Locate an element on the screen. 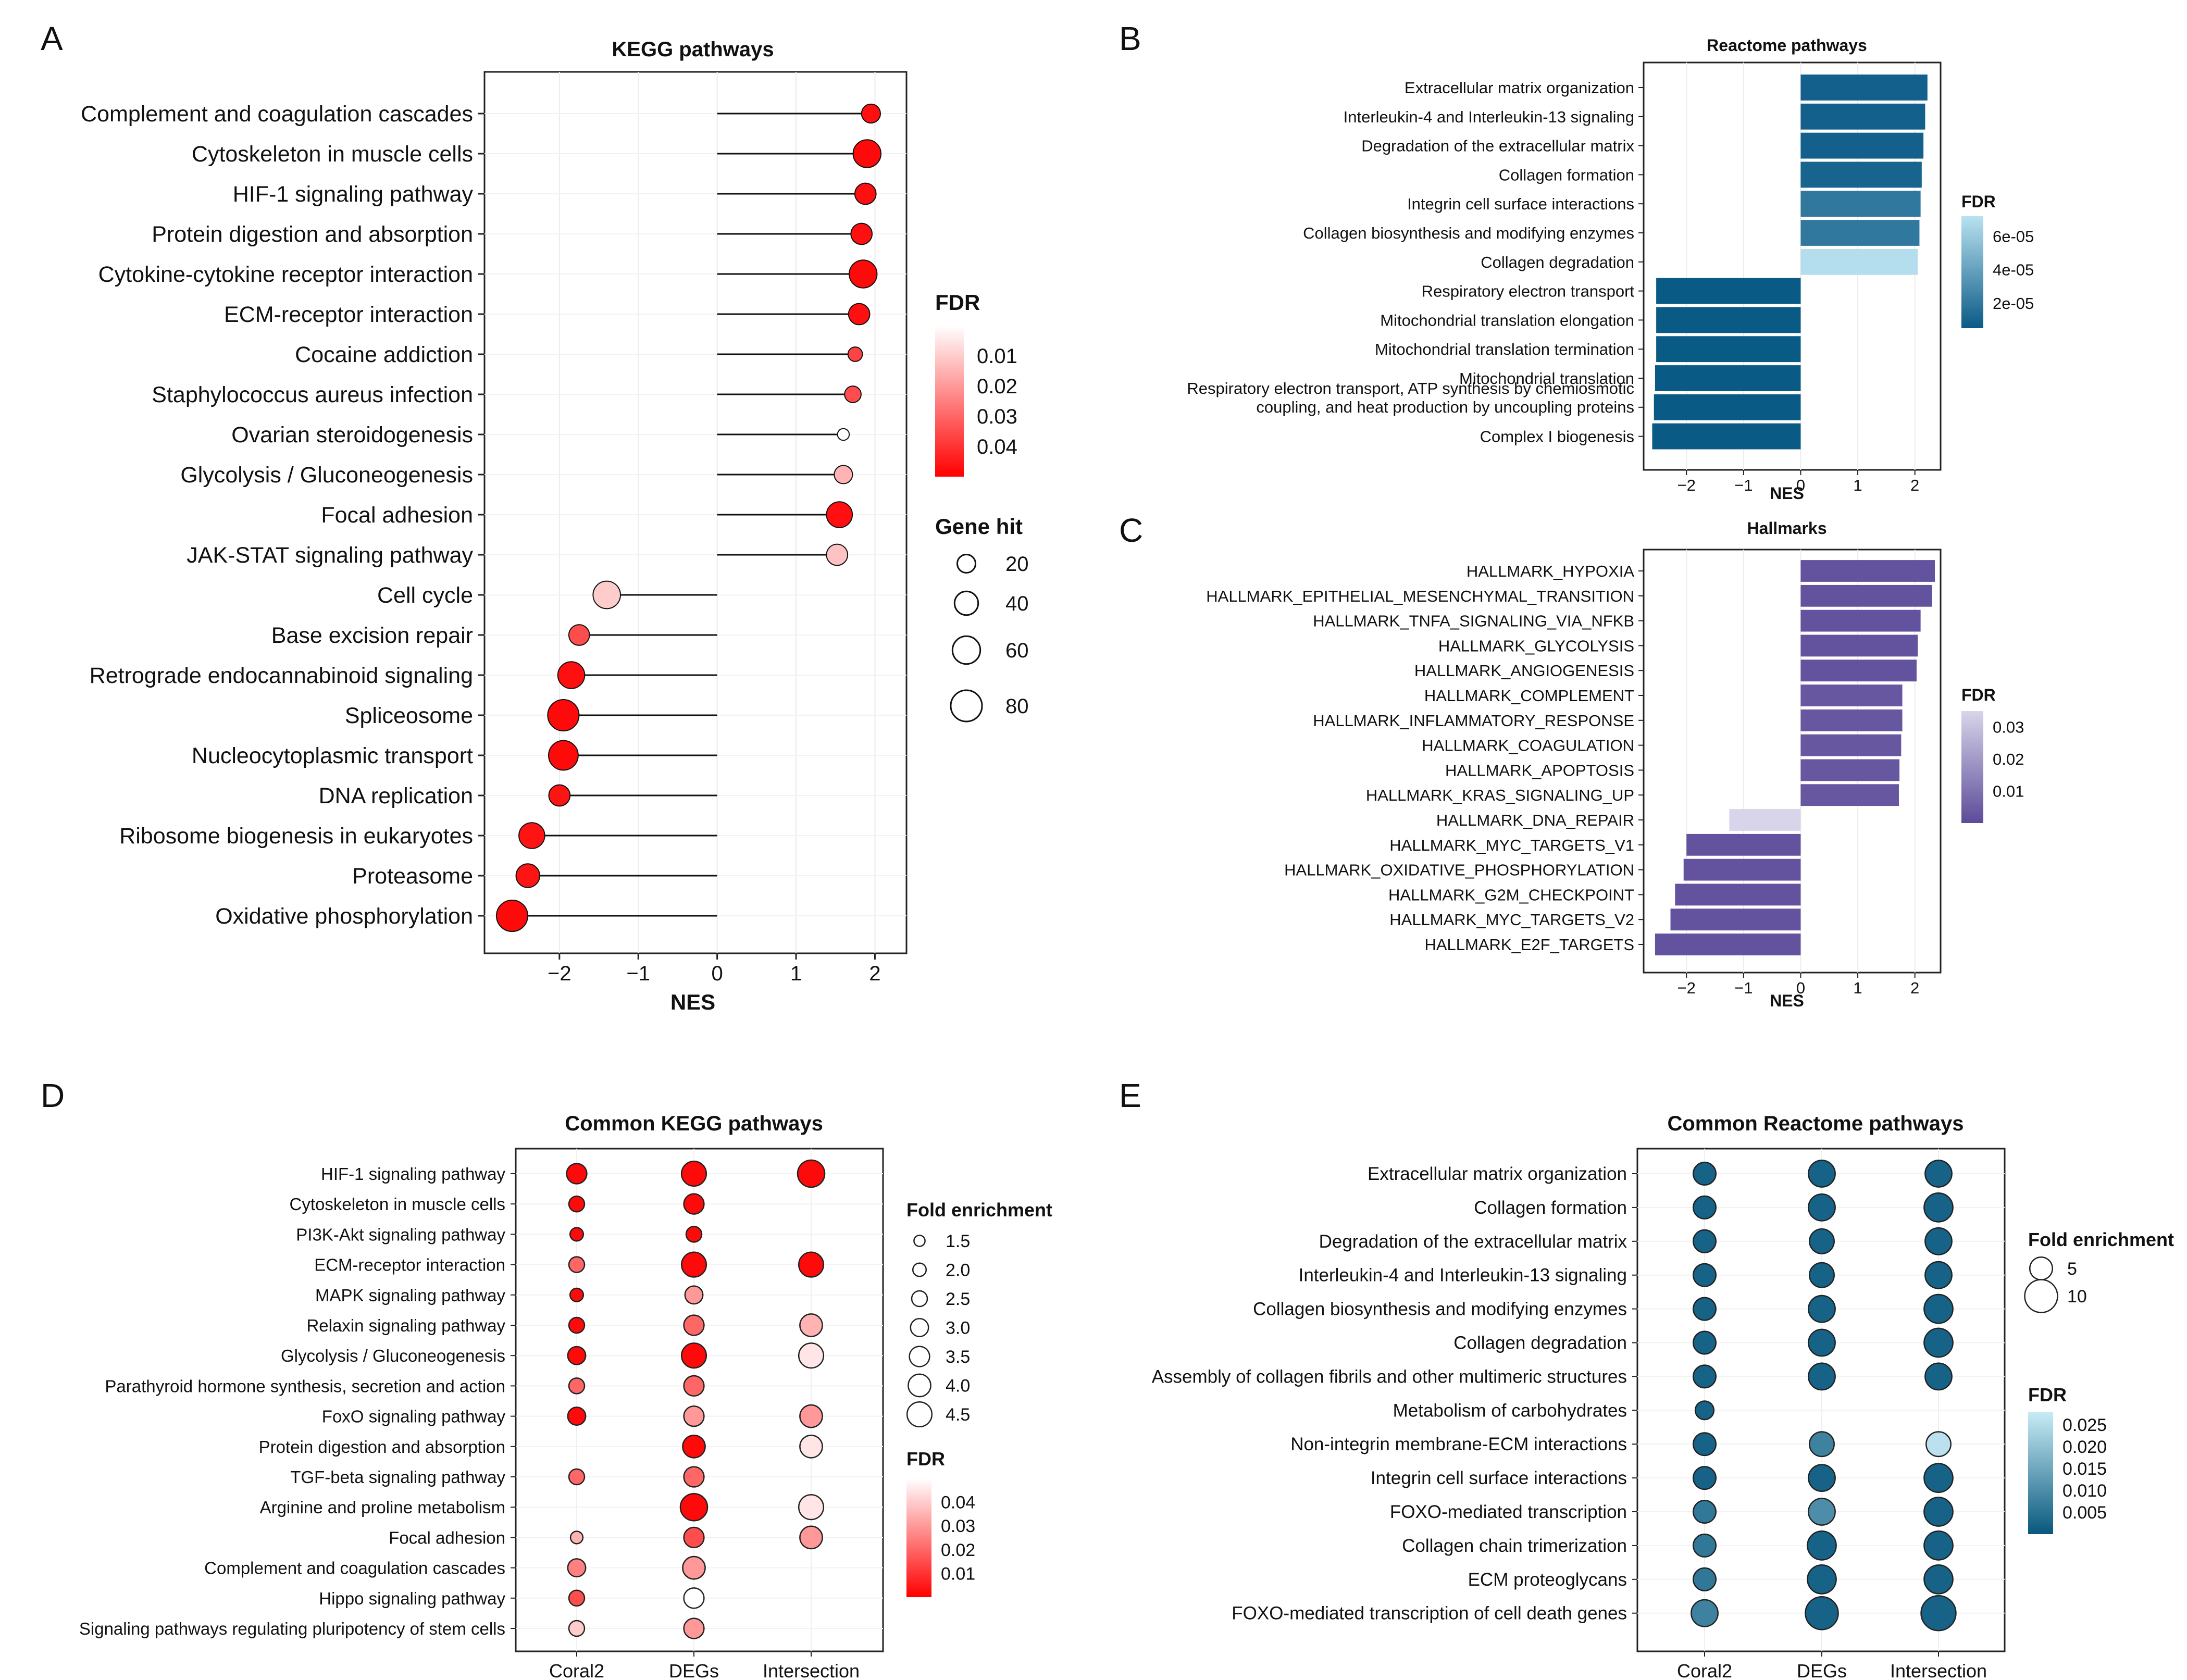  panel-a-fdr-legend-title: FDR is located at coordinates (958, 302).